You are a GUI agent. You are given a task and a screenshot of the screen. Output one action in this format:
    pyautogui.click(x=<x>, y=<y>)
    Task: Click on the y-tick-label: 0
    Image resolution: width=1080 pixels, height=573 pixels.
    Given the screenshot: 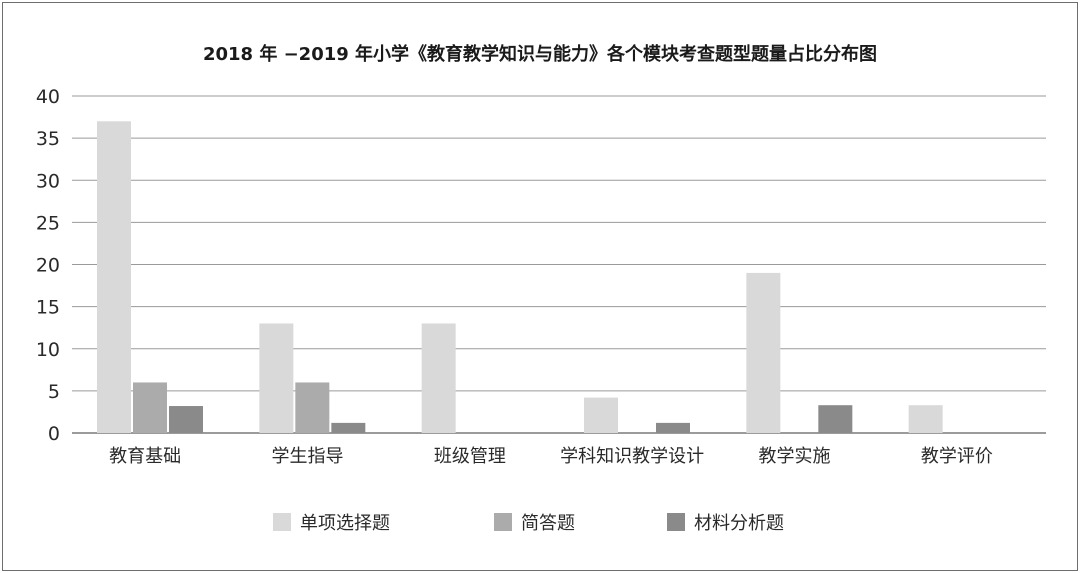 What is the action you would take?
    pyautogui.click(x=54, y=434)
    